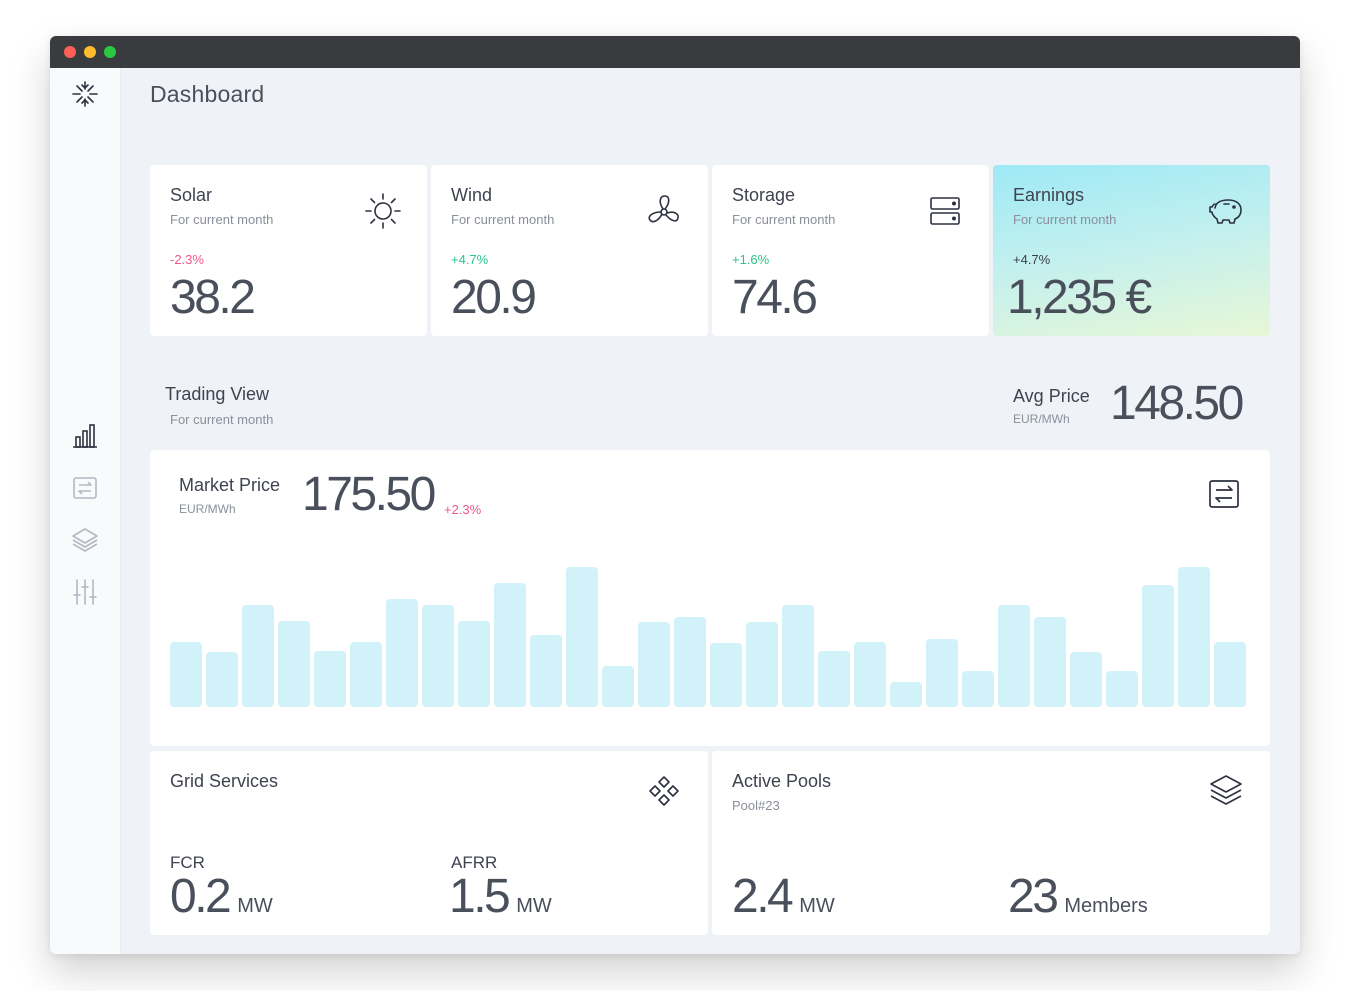  Describe the element at coordinates (207, 94) in the screenshot. I see `page-title: Dashboard` at that location.